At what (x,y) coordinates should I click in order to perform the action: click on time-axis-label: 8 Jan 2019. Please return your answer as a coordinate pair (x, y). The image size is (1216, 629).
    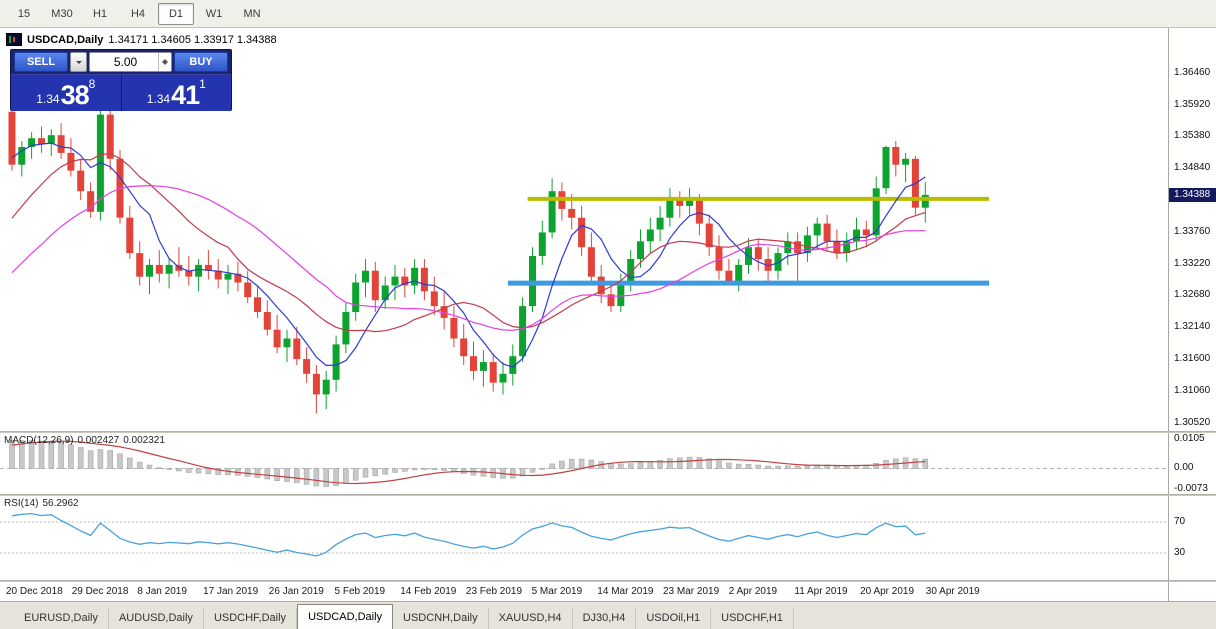
    Looking at the image, I should click on (162, 591).